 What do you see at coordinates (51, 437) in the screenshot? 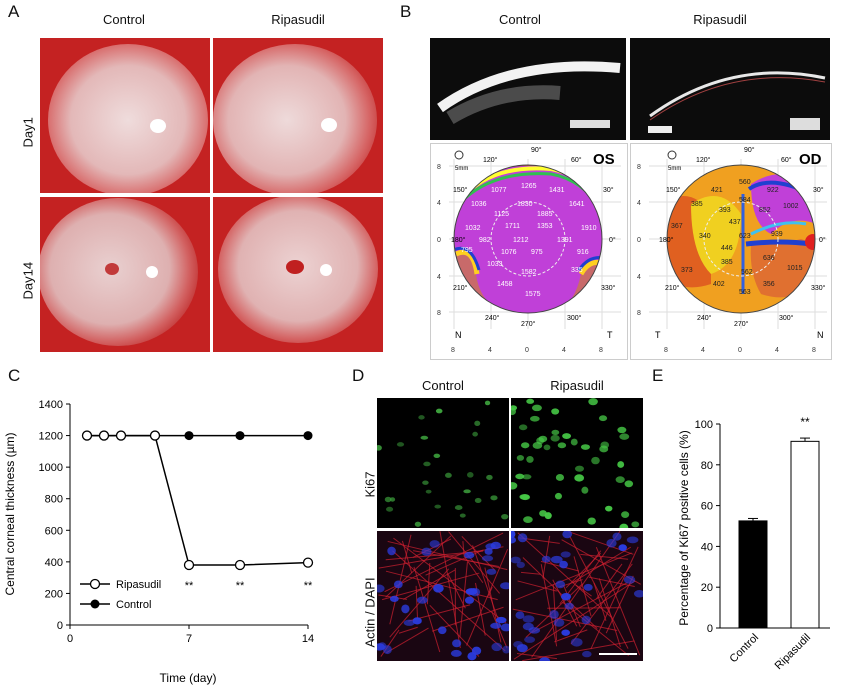
I see `c-ytick-label: 1200` at bounding box center [51, 437].